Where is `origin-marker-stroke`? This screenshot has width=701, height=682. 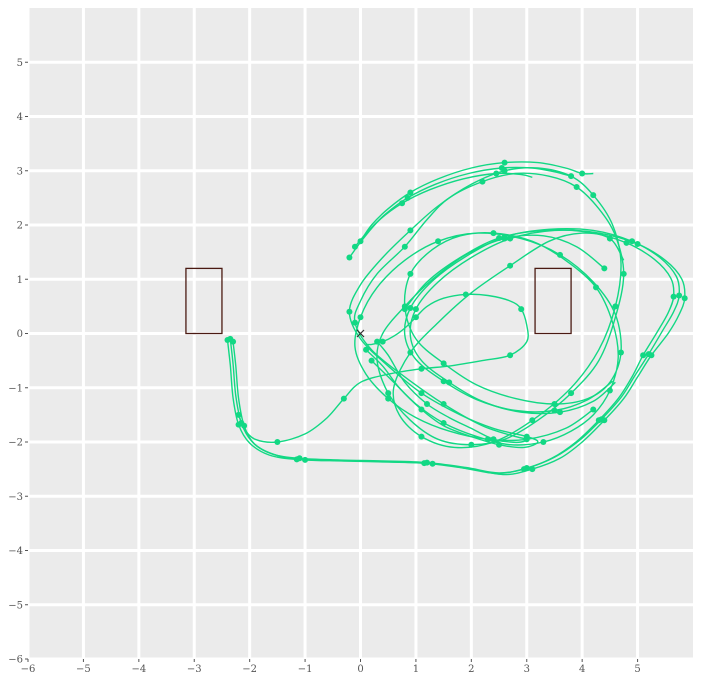
origin-marker-stroke is located at coordinates (360, 333).